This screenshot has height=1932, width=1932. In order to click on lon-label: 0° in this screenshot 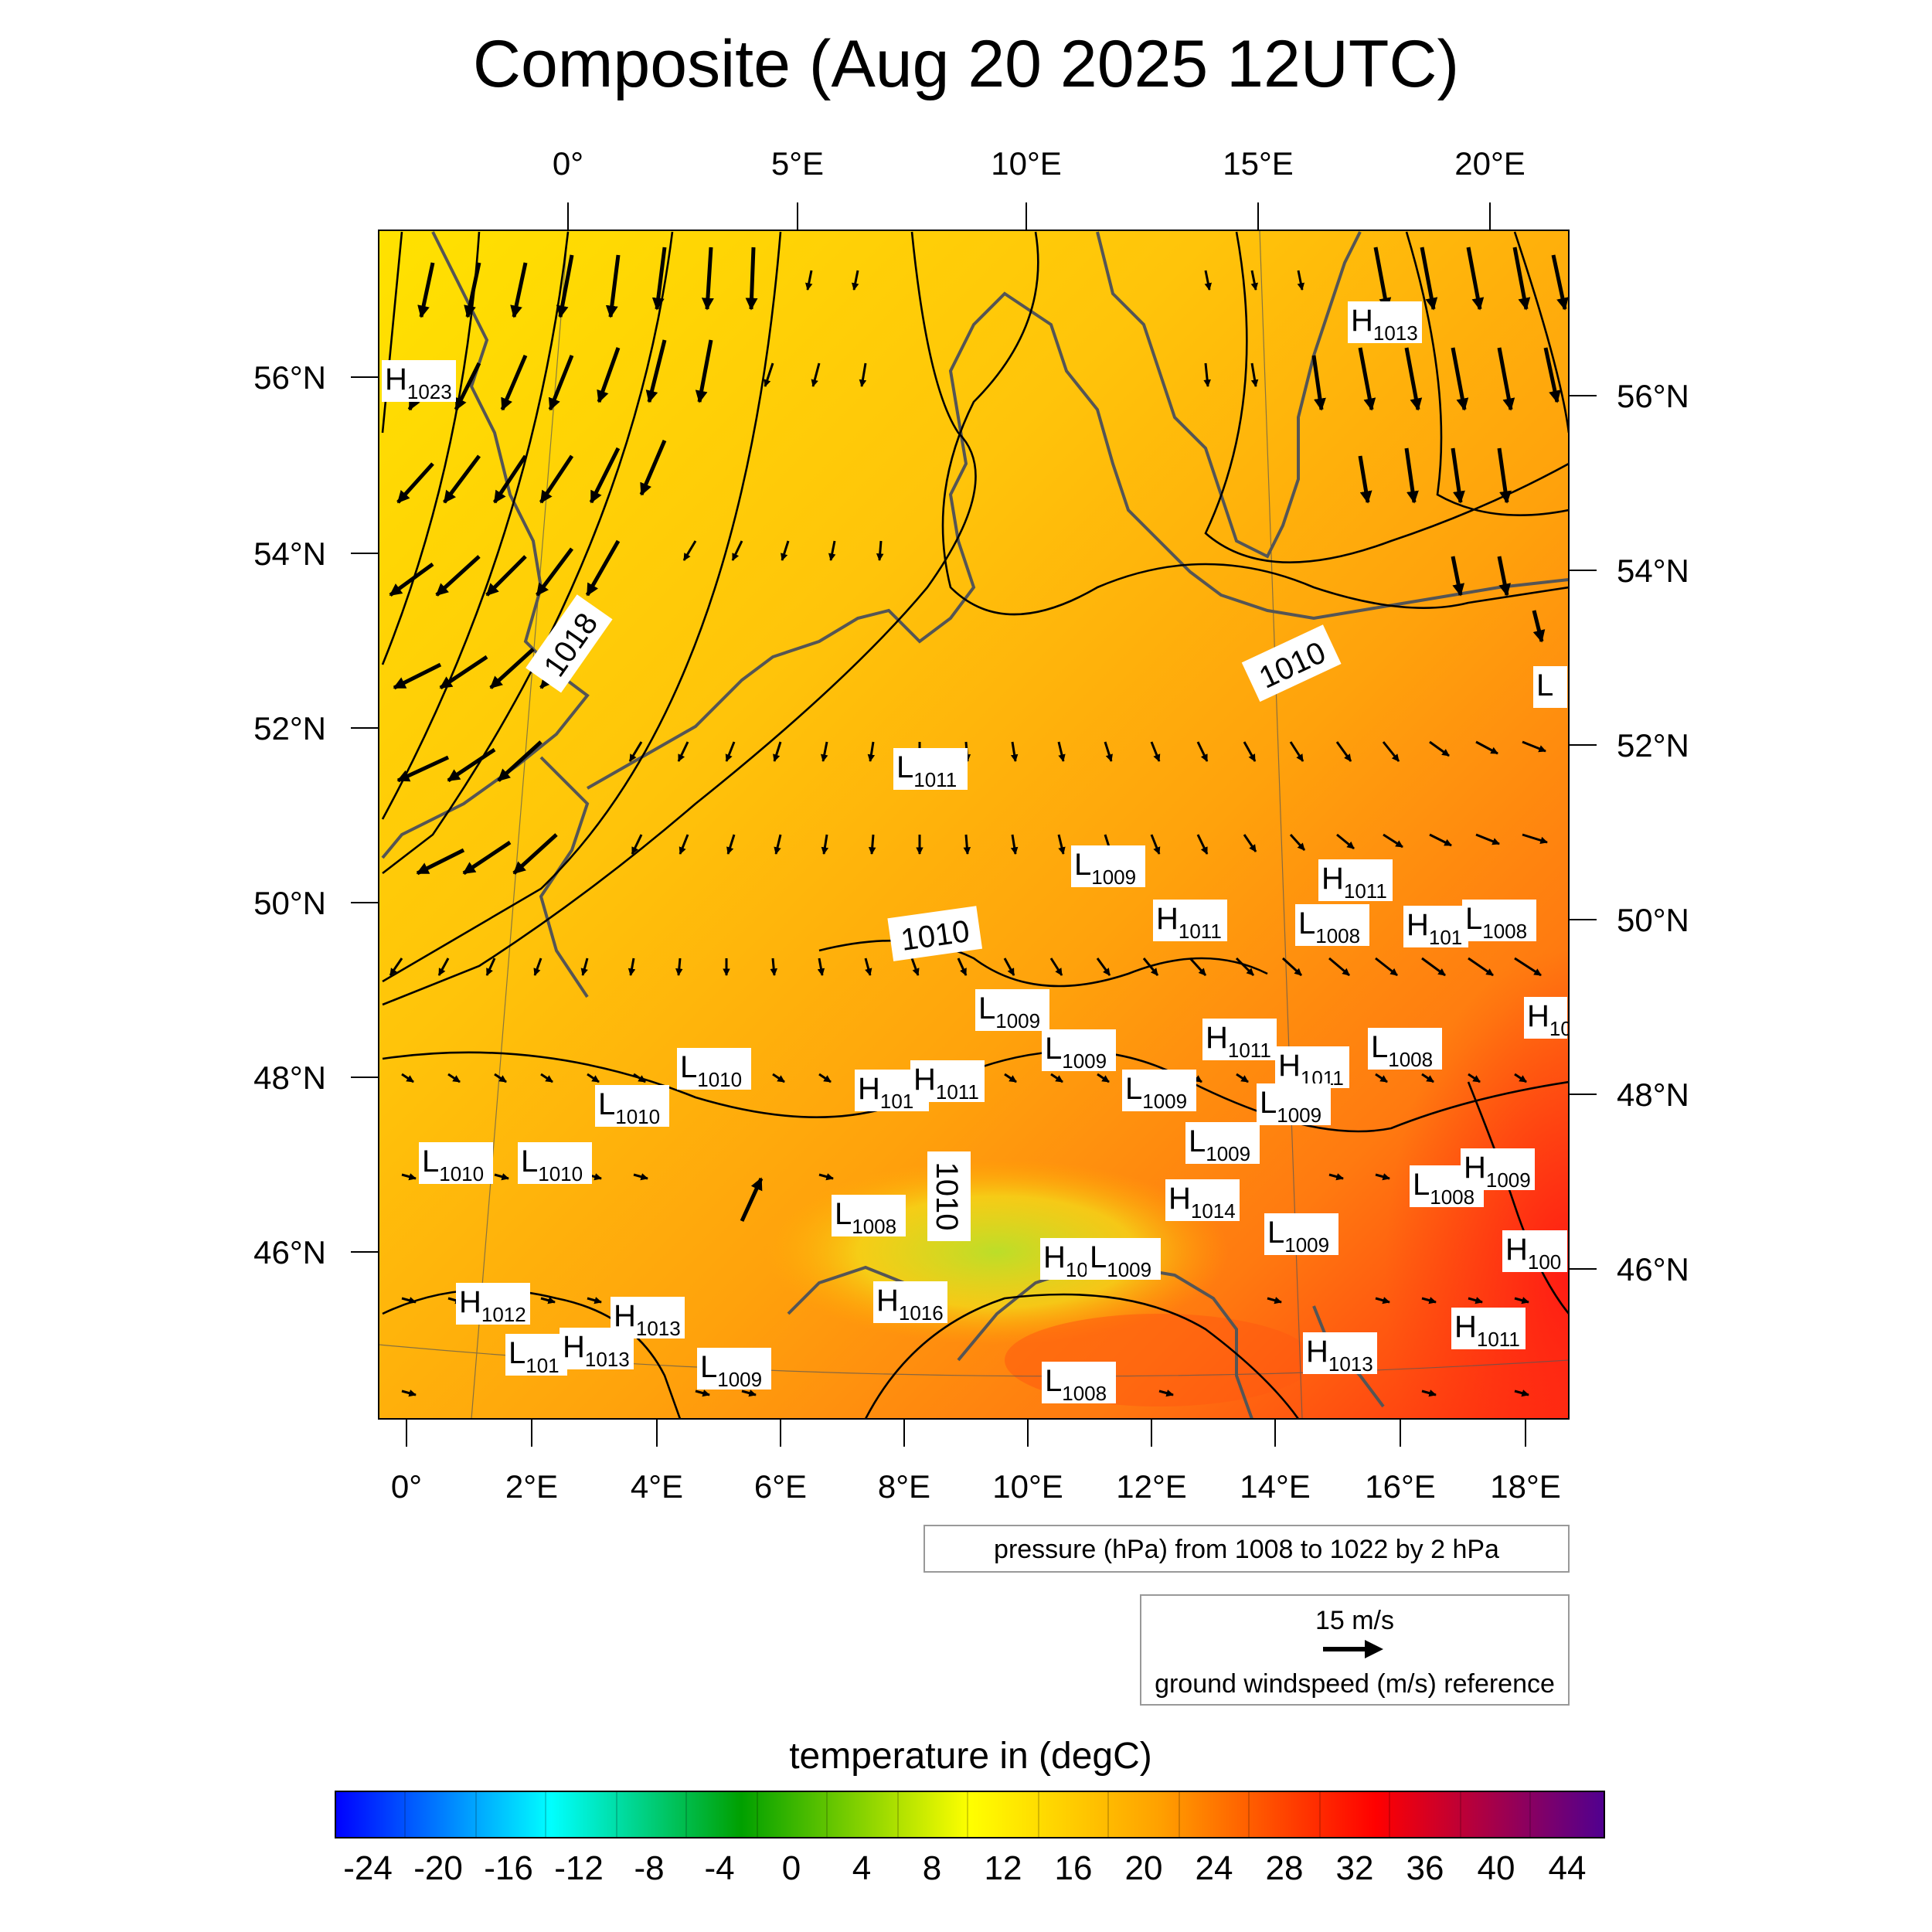, I will do `click(407, 1487)`.